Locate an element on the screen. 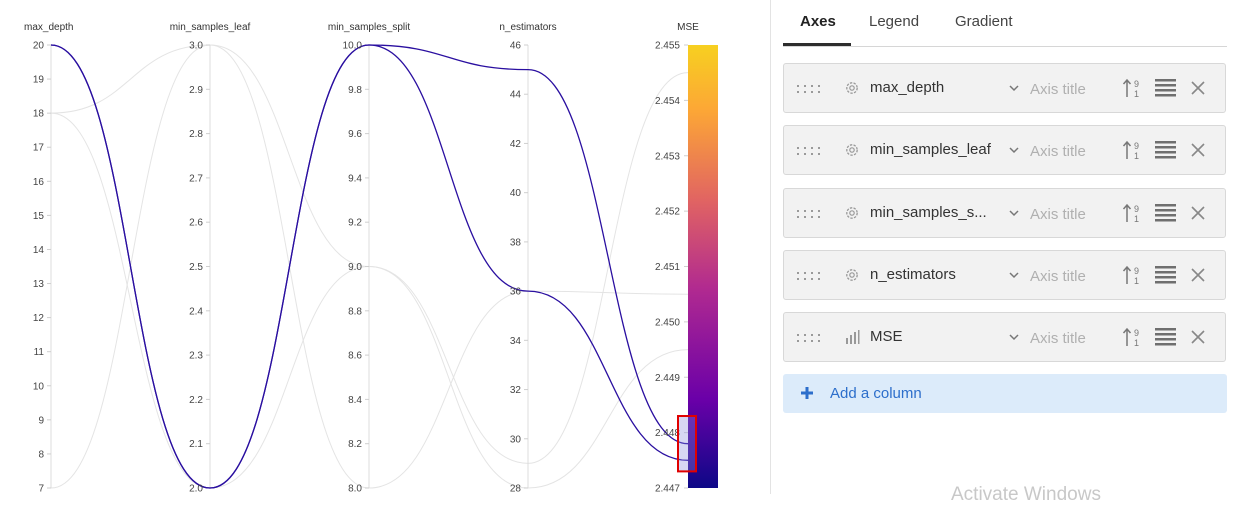 The image size is (1236, 506). tick-label: 2.450 is located at coordinates (667, 322).